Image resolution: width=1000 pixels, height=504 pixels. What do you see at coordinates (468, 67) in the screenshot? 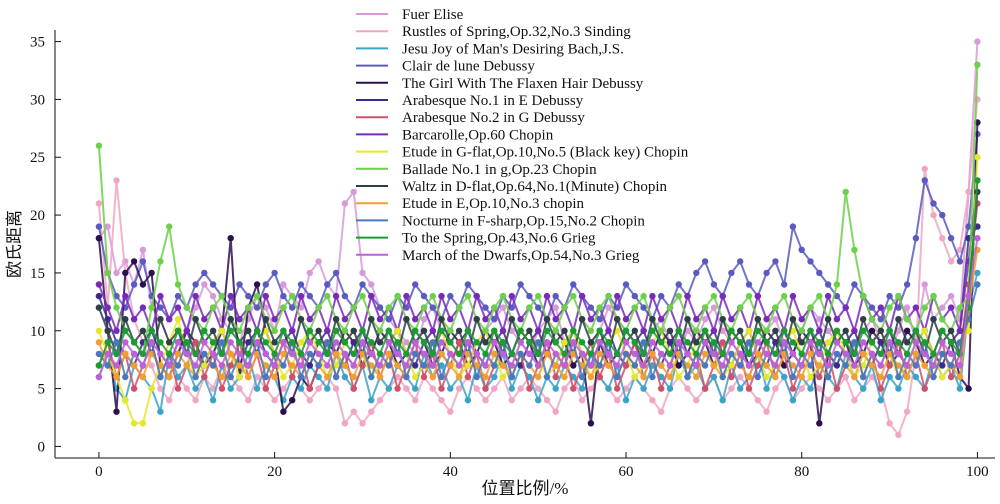
I see `legend-label: Clair de lune Debussy` at bounding box center [468, 67].